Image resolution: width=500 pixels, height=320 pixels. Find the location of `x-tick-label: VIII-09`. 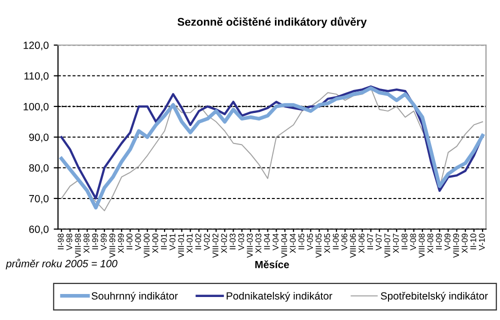

x-tick-label: VIII-09 is located at coordinates (456, 246).